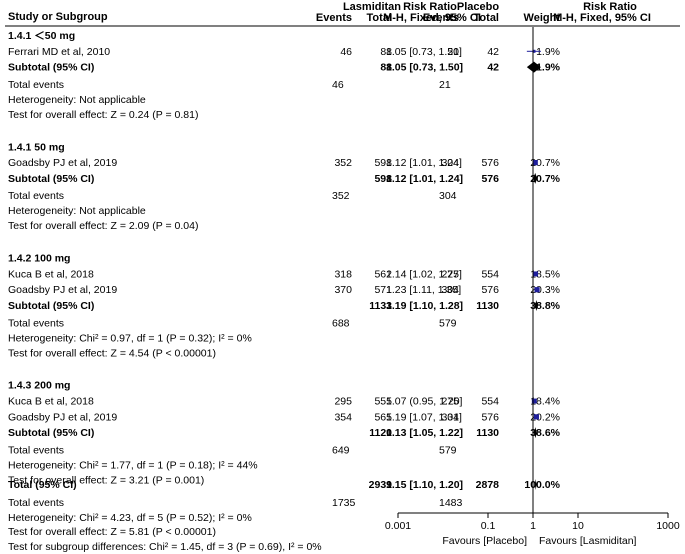  What do you see at coordinates (533, 526) in the screenshot?
I see `x-axis-tick-label: 1` at bounding box center [533, 526].